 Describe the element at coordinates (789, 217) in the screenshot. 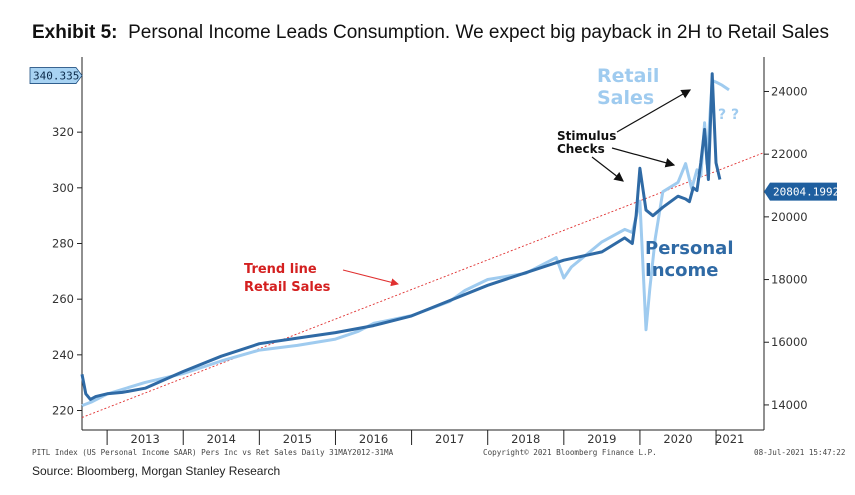

I see `right-tick-label: 20000` at that location.